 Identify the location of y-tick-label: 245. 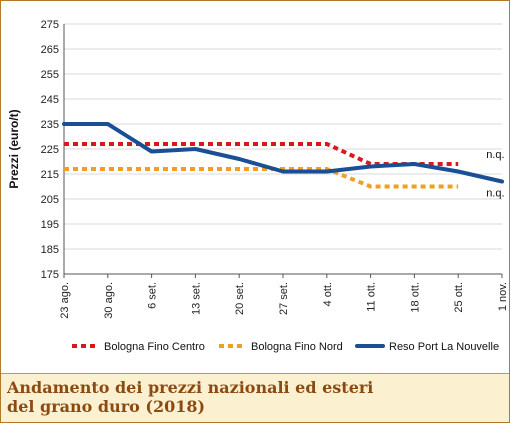
(50, 100).